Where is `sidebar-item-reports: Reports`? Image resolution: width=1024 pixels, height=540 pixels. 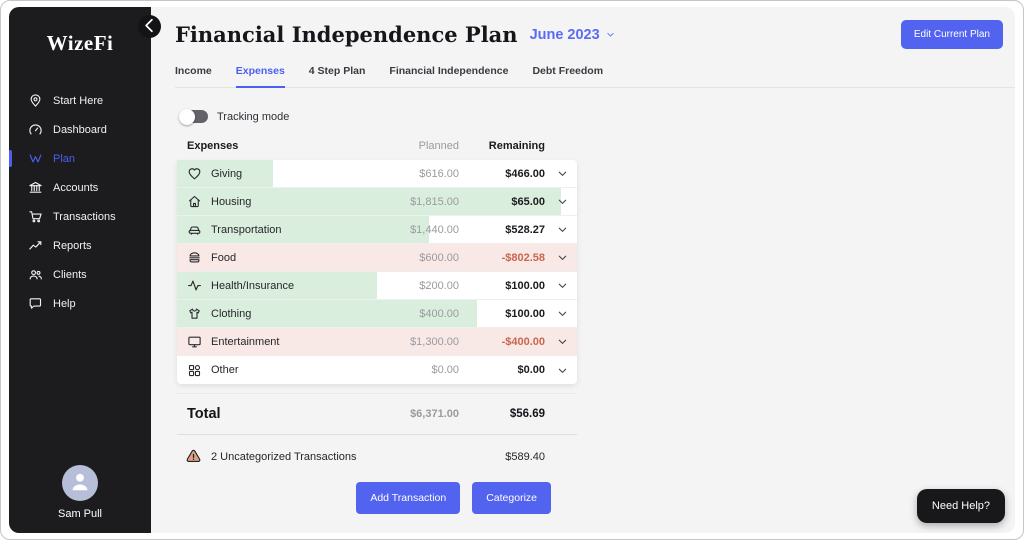 sidebar-item-reports: Reports is located at coordinates (80, 245).